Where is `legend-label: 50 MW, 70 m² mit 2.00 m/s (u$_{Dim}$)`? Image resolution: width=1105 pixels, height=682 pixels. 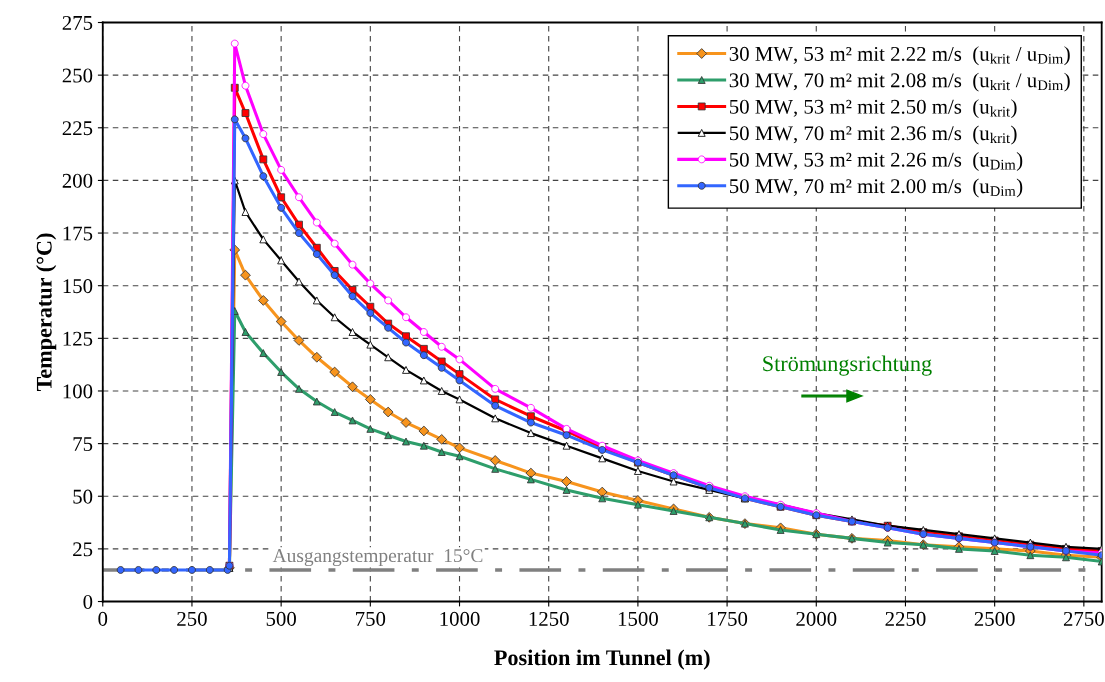
legend-label: 50 MW, 70 m² mit 2.00 m/s (u$_{Dim}$) is located at coordinates (876, 188).